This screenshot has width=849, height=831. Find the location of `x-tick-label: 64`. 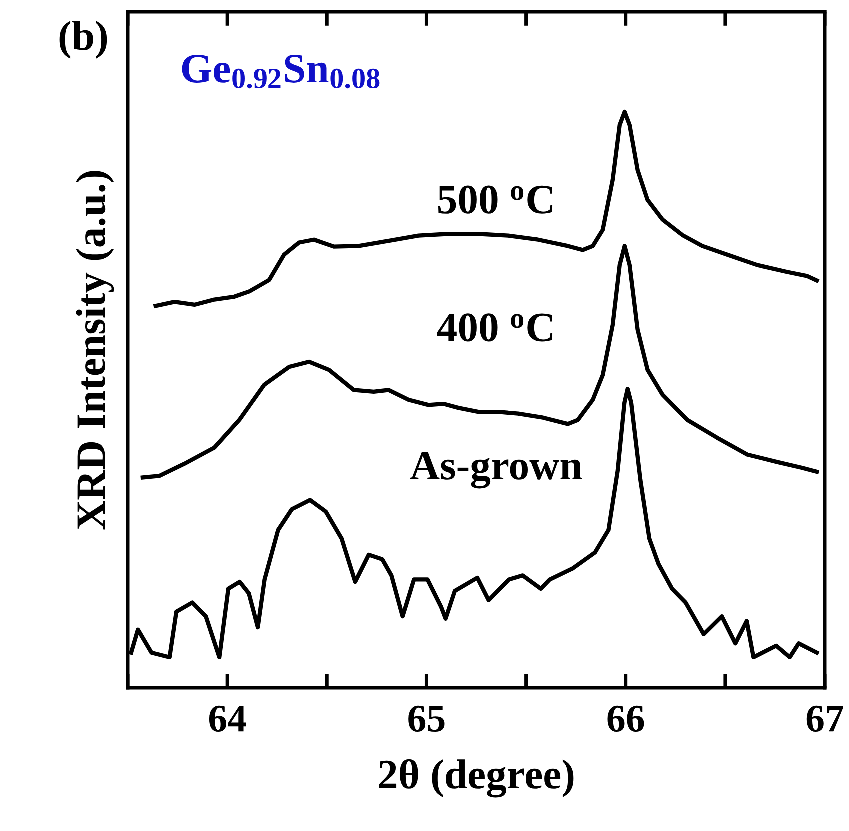

x-tick-label: 64 is located at coordinates (227, 719).